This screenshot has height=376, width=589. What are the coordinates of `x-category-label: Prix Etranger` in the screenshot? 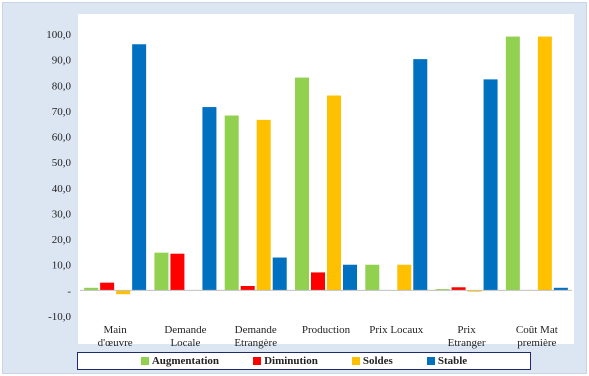 It's located at (467, 336).